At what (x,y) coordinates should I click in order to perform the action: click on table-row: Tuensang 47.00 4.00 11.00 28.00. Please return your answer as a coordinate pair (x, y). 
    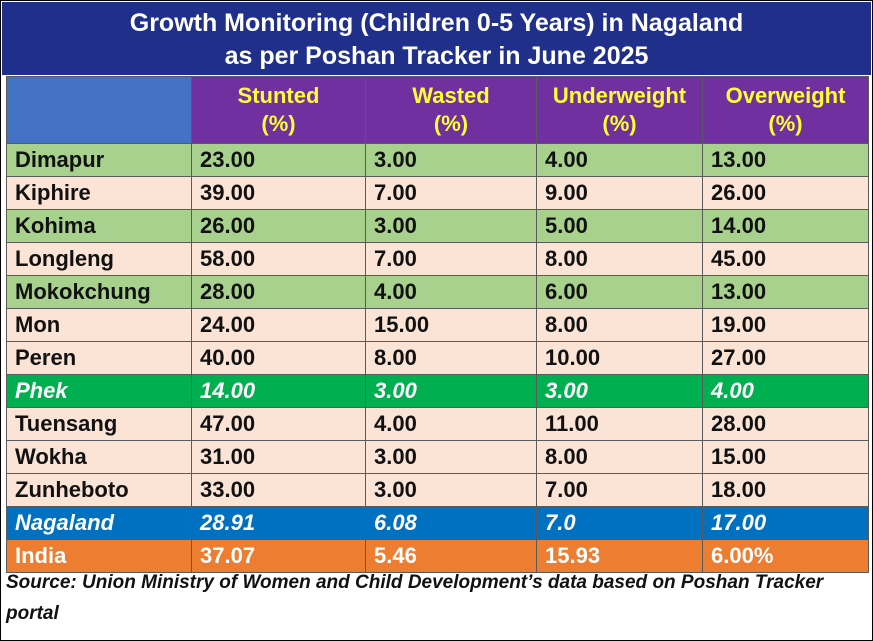
    Looking at the image, I should click on (437, 424).